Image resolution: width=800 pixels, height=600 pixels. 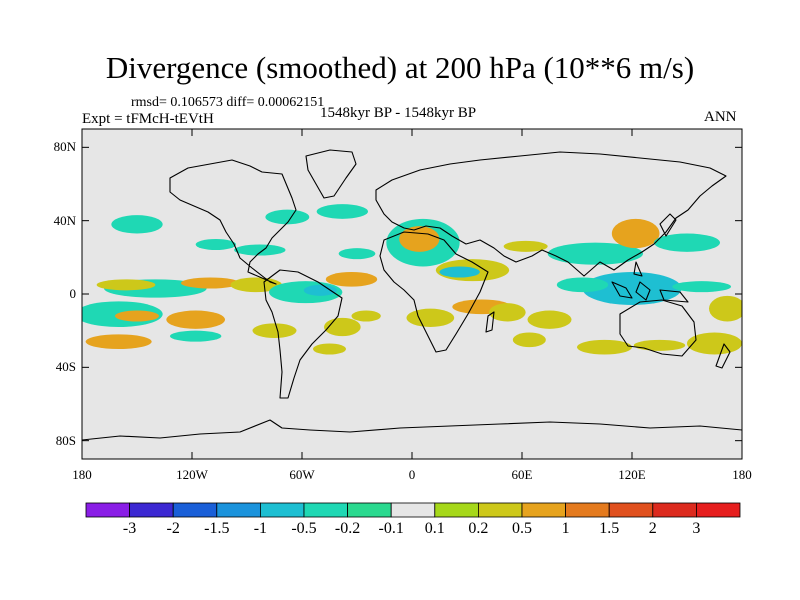 What do you see at coordinates (65, 367) in the screenshot?
I see `y-tick-label: 40S` at bounding box center [65, 367].